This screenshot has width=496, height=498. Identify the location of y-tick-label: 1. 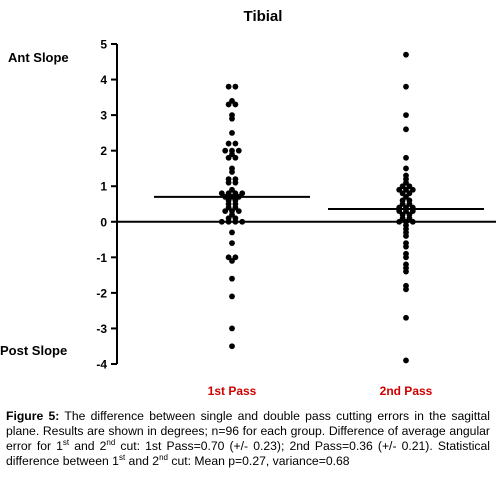
(103, 187).